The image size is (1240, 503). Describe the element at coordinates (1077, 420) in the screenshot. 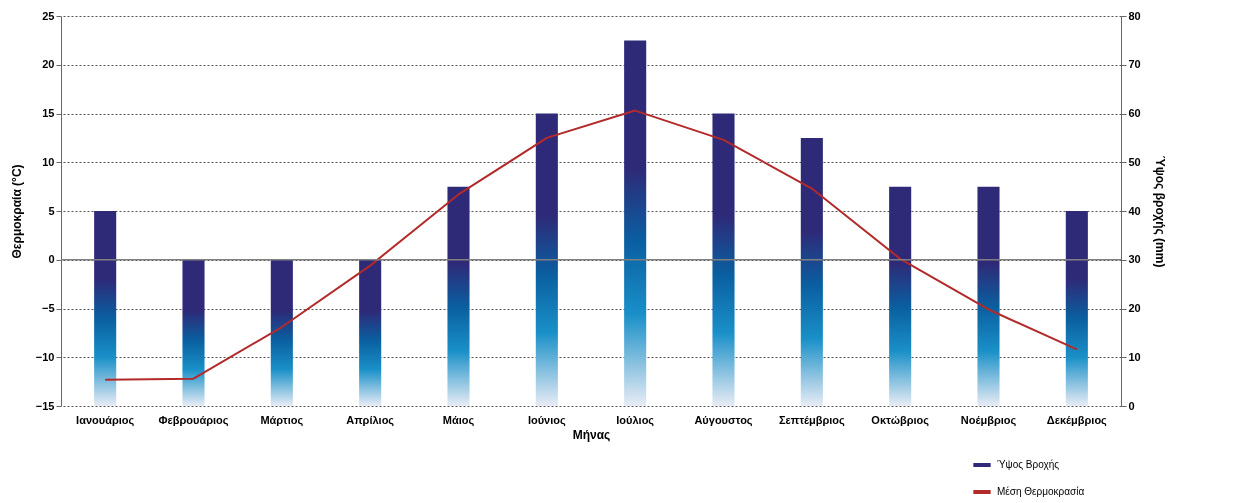

I see `x-tick-label: Δεκέμβριος` at that location.